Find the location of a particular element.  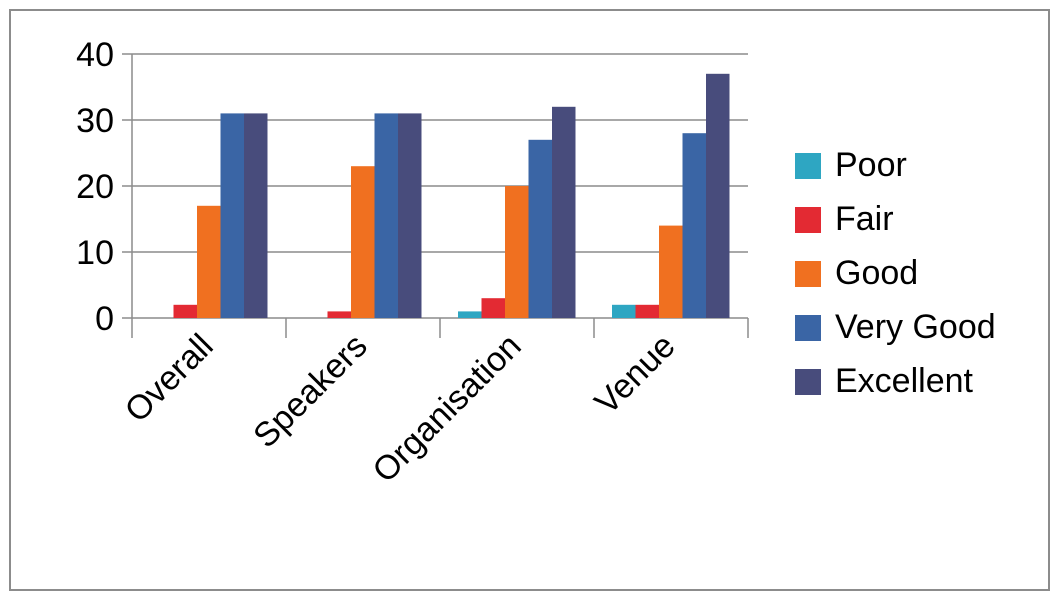

y-tick-labels: 0 10 20 30 40 is located at coordinates (95, 187).